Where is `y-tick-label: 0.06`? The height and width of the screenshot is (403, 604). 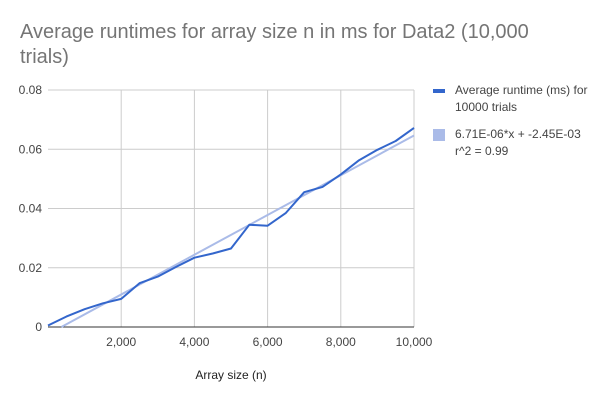
y-tick-label: 0.06 is located at coordinates (31, 149).